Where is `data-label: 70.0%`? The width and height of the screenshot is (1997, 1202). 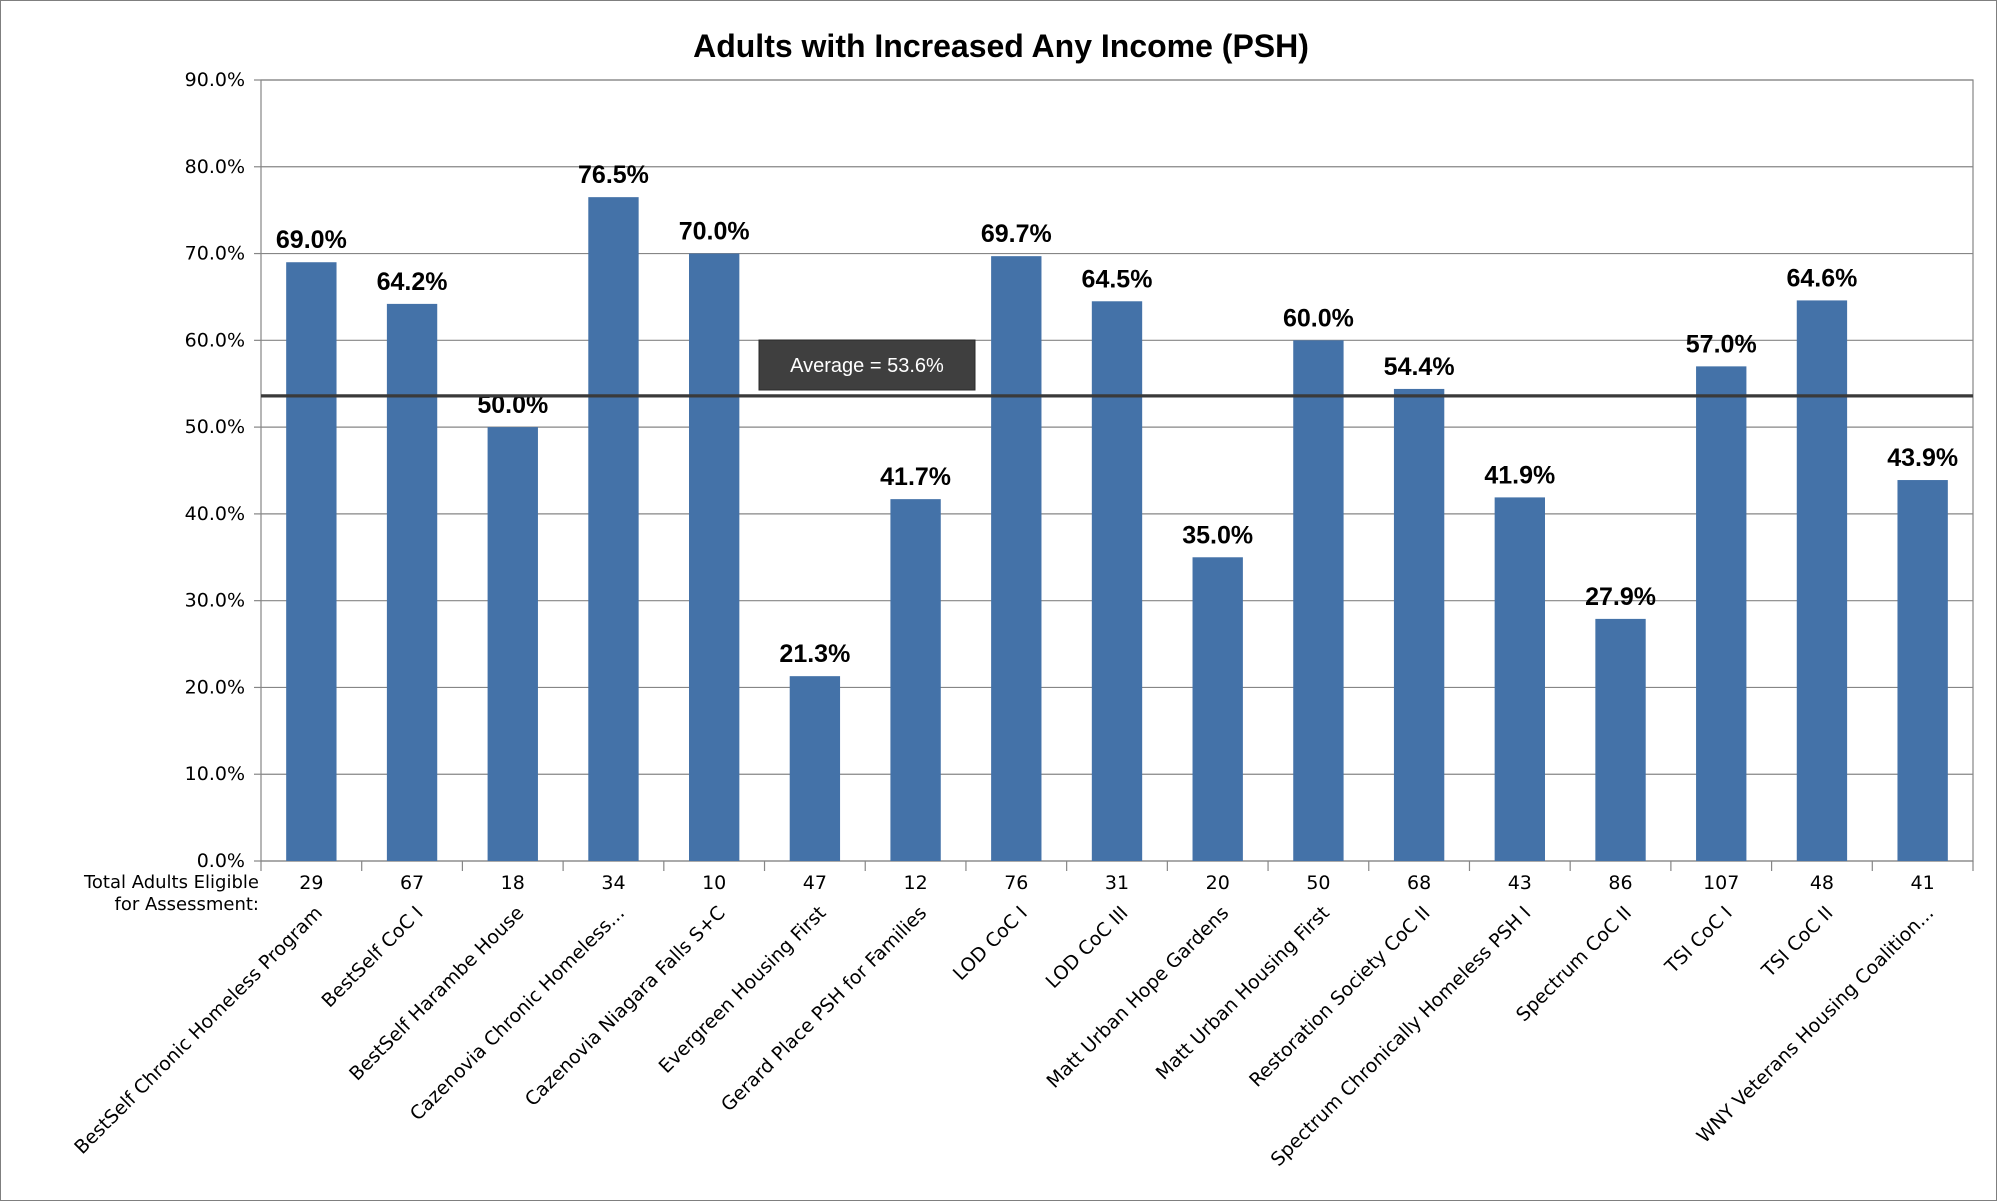 data-label: 70.0% is located at coordinates (714, 232).